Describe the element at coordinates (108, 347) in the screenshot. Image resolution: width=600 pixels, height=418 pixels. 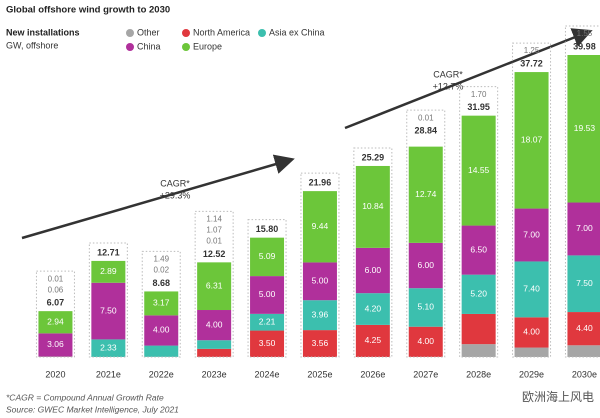
I see `value-label: 2.33` at that location.